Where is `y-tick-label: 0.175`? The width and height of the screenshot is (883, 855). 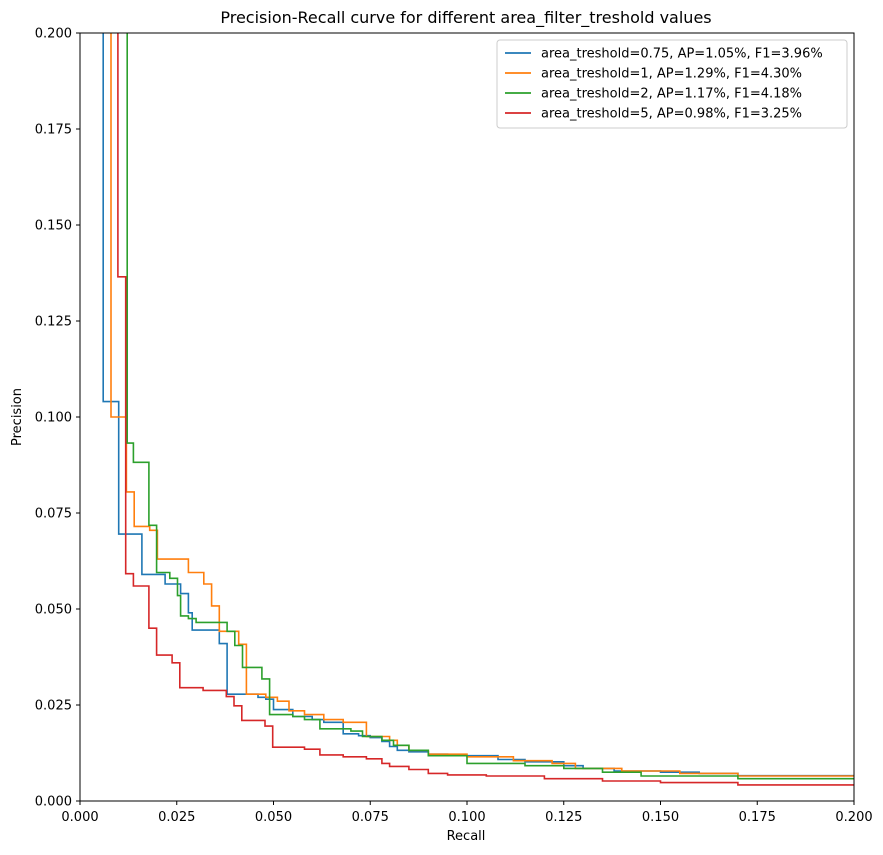
y-tick-label: 0.175 is located at coordinates (53, 130).